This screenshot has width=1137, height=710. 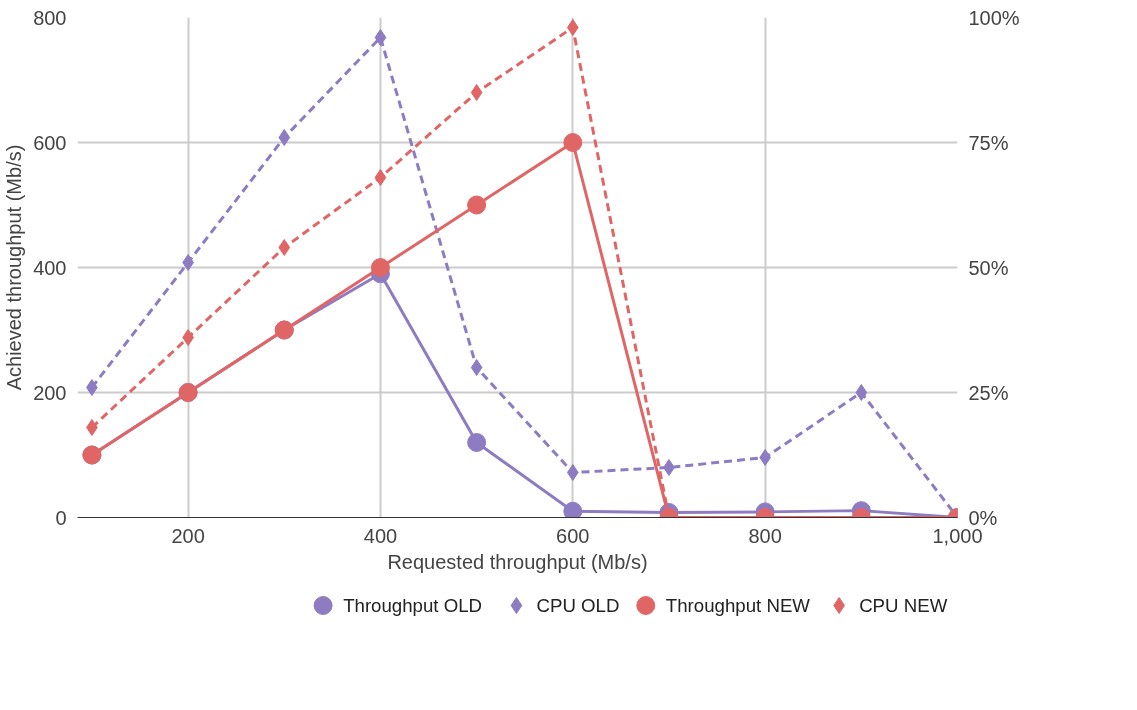 I want to click on y2-tick-label: 75%, so click(x=988, y=142).